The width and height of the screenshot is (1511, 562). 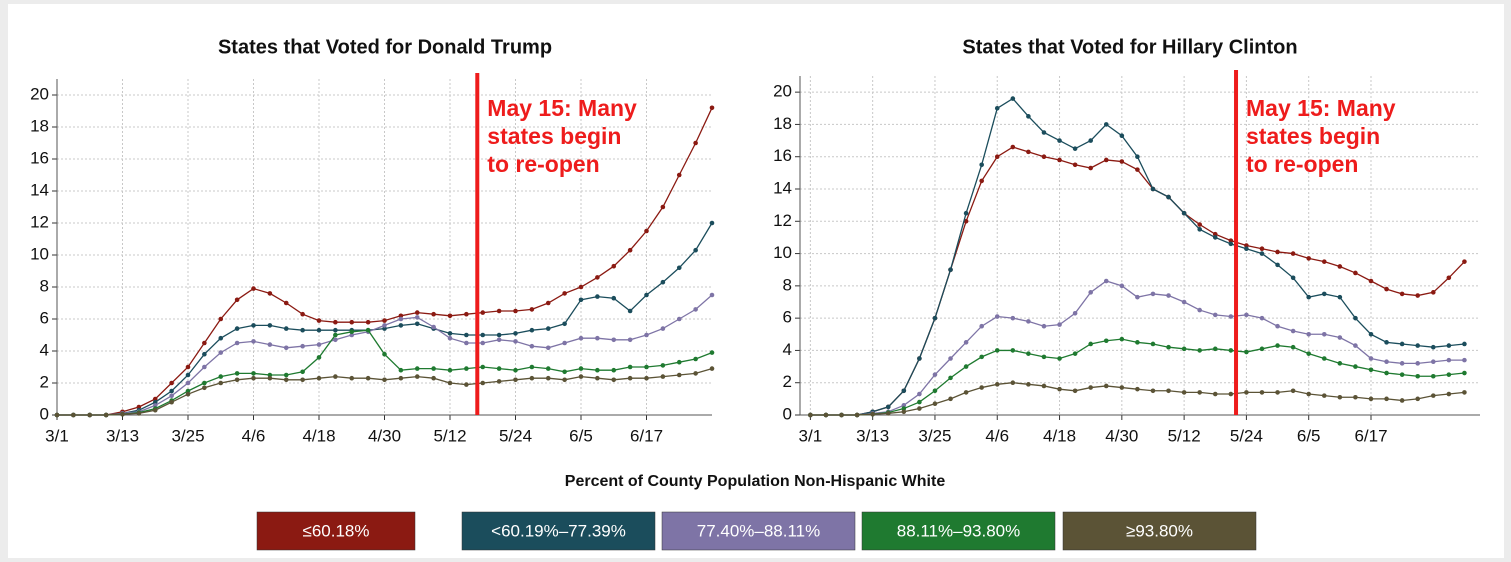 I want to click on x-tick-label: 3/13, so click(x=872, y=435).